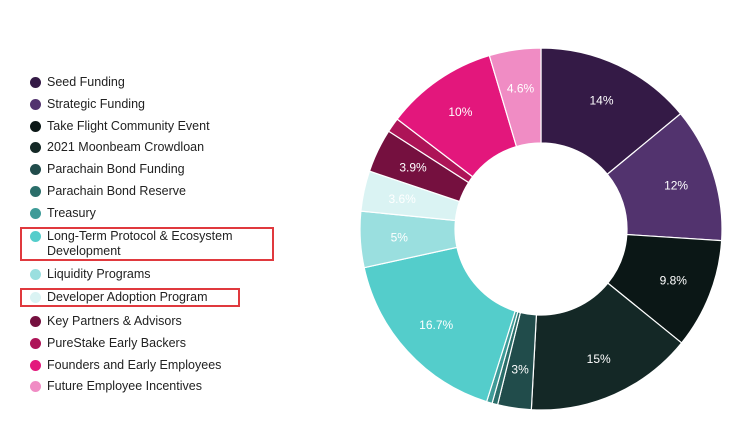 This screenshot has height=438, width=752. I want to click on data-label: 15%, so click(599, 359).